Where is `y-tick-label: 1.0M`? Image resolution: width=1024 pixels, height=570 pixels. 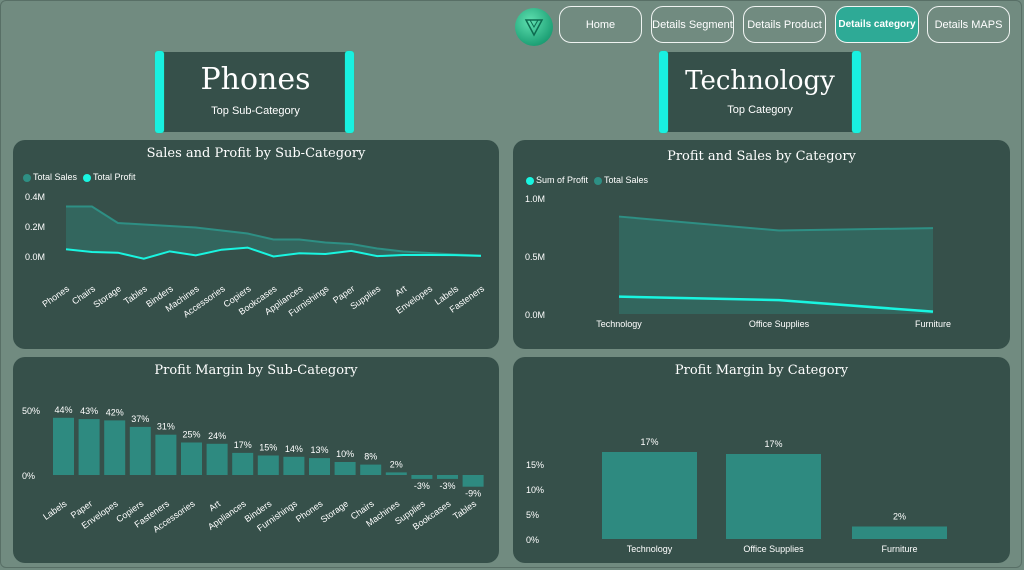 y-tick-label: 1.0M is located at coordinates (535, 199).